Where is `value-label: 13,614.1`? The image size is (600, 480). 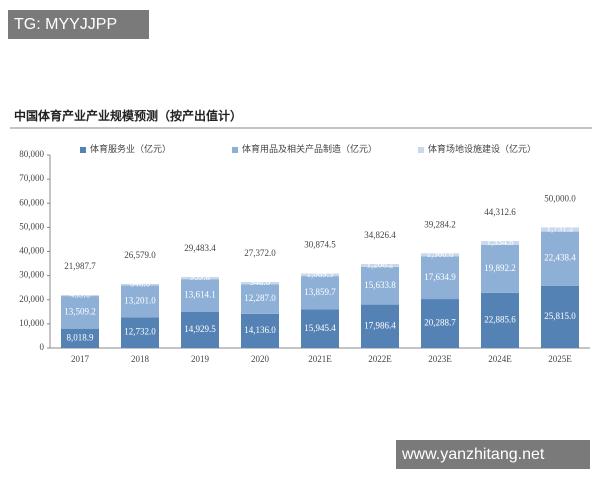 value-label: 13,614.1 is located at coordinates (200, 295).